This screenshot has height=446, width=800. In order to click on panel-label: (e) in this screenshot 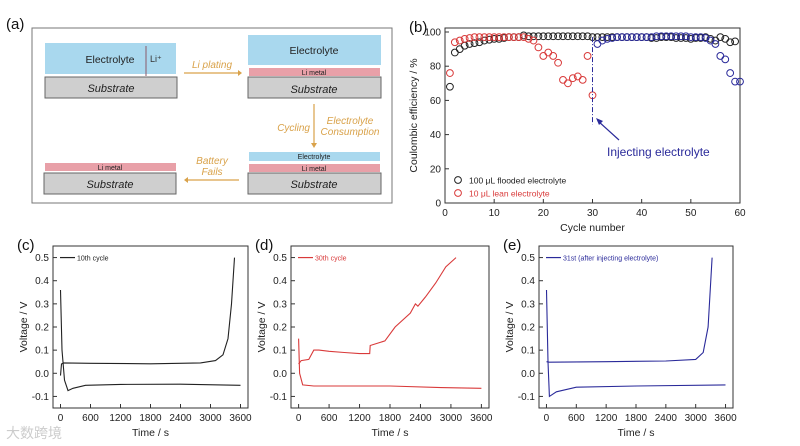, I will do `click(512, 245)`.